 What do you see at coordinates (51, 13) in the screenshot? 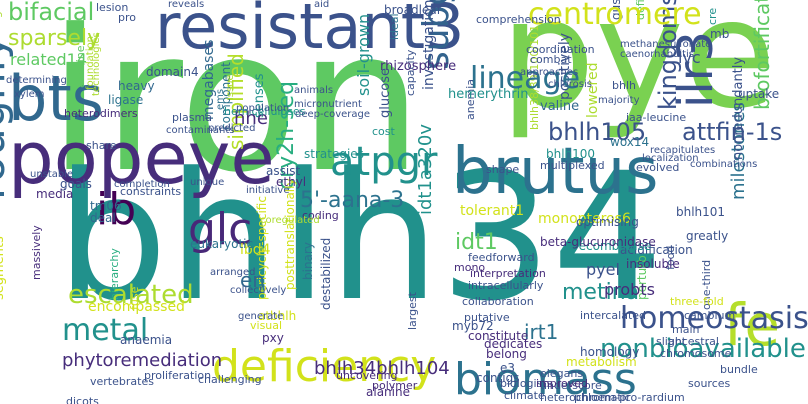
I see `word: bifacial` at bounding box center [51, 13].